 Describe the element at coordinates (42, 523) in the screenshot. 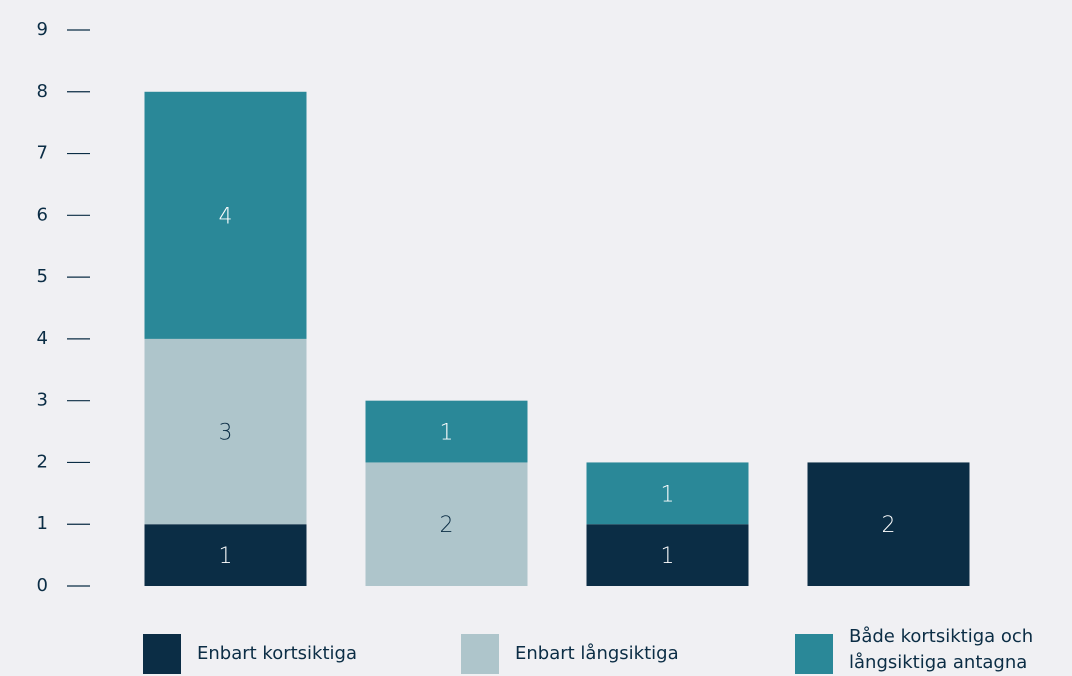

I see `y-tick-label: 1` at that location.